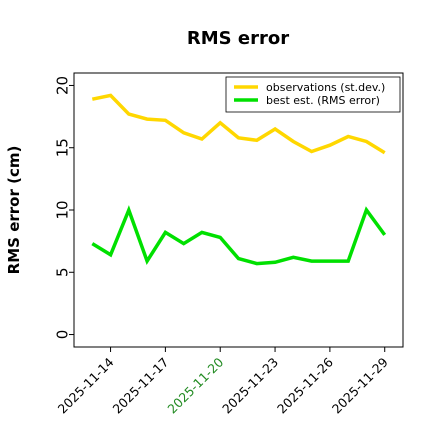  I want to click on y-axis-label: RMS error (cm), so click(14, 210).